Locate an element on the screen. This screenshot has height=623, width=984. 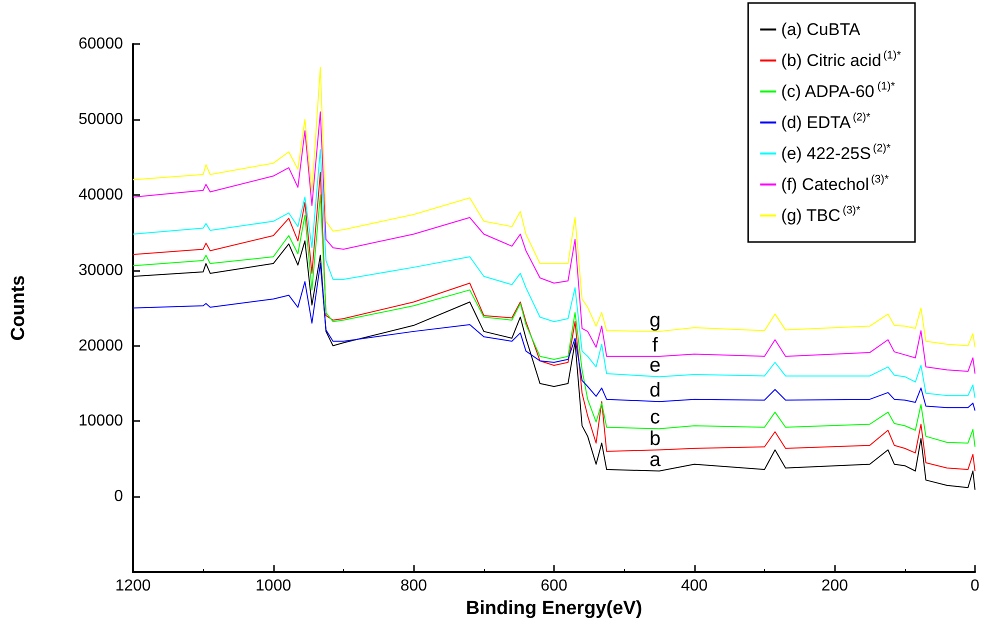
y-tick-label: 0 is located at coordinates (119, 497).